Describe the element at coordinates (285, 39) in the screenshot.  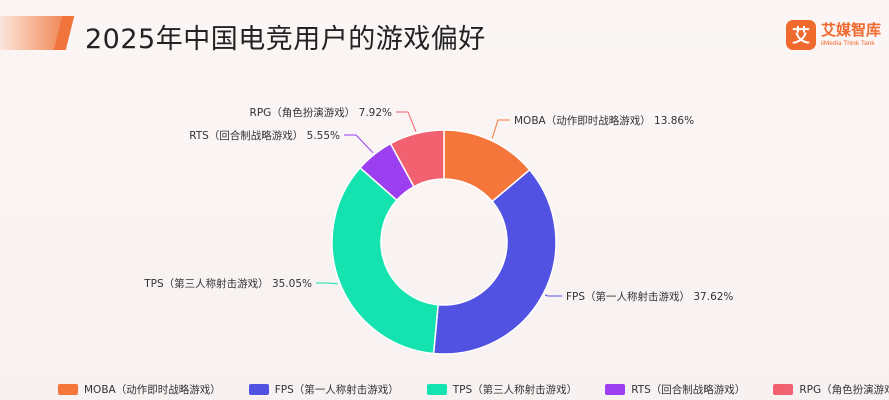
I see `page-title: 2025年中国电竞用户的游戏偏好` at that location.